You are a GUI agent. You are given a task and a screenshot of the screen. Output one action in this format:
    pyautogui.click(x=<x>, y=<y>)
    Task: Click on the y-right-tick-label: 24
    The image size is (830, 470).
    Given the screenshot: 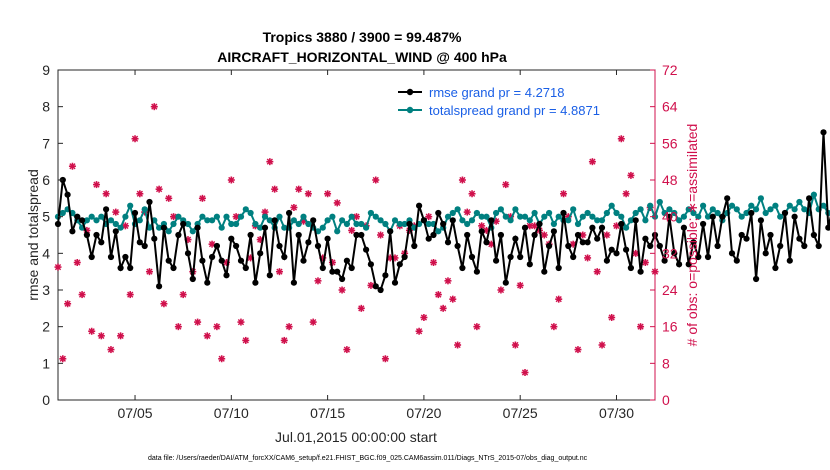 What is the action you would take?
    pyautogui.click(x=670, y=290)
    